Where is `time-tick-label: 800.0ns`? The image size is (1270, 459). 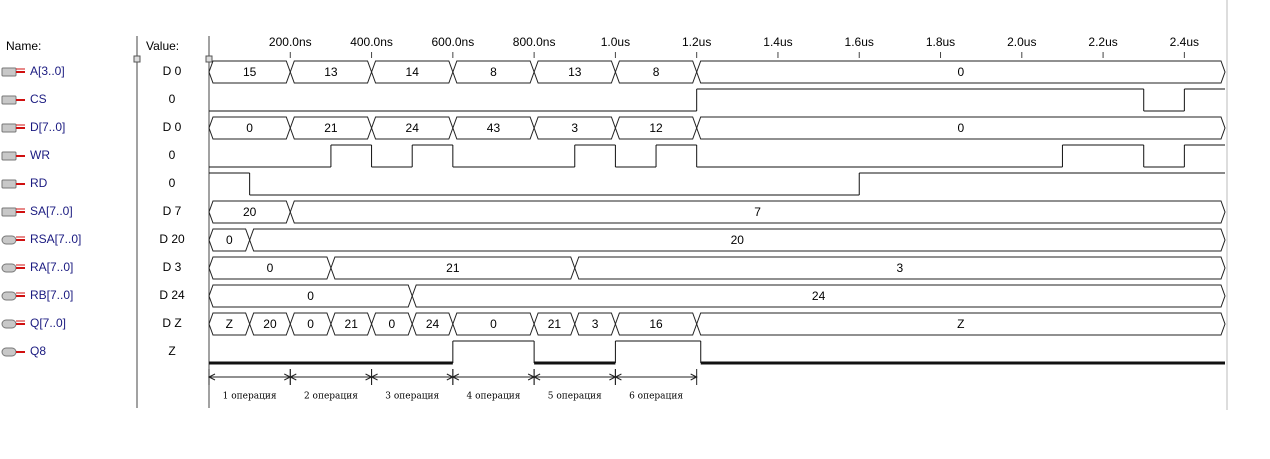
time-tick-label: 800.0ns is located at coordinates (534, 42).